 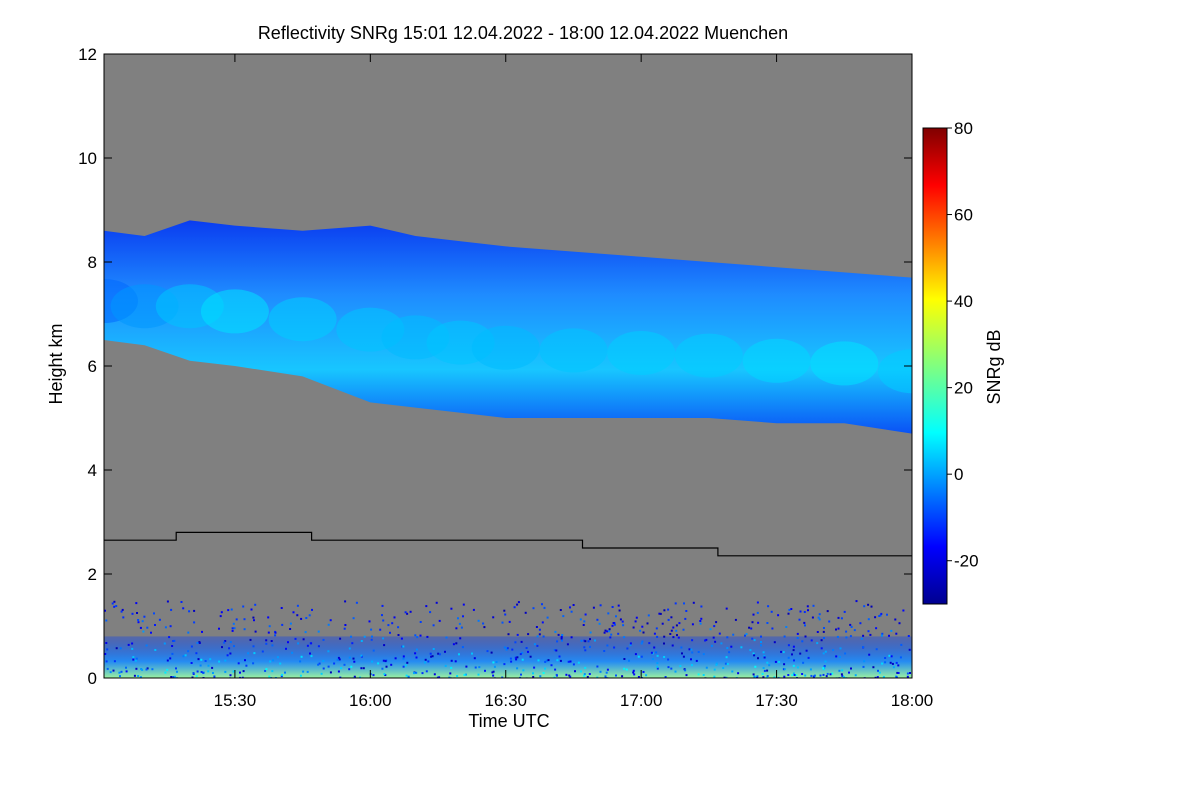 What do you see at coordinates (963, 215) in the screenshot?
I see `colorbar-tick-label: 60` at bounding box center [963, 215].